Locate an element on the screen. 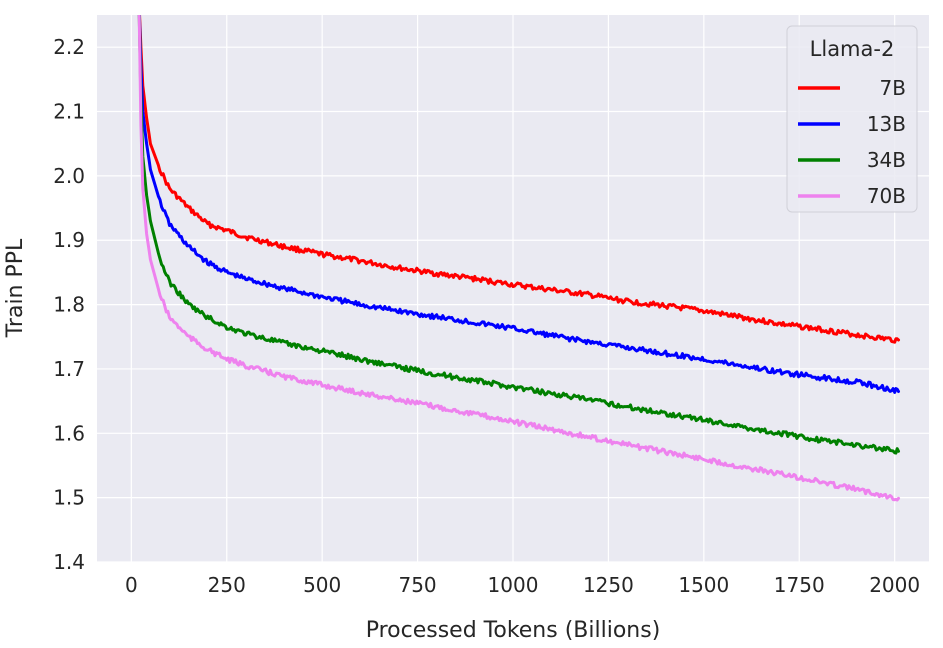 The height and width of the screenshot is (648, 943). x-tick-label: 500 is located at coordinates (322, 585).